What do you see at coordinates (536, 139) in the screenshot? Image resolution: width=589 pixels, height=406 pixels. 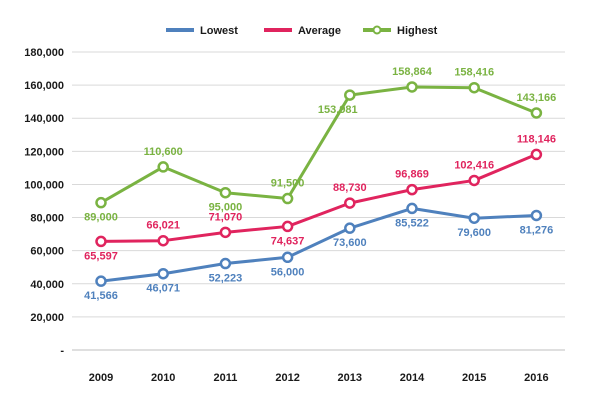 I see `data-label-average: 118,146` at bounding box center [536, 139].